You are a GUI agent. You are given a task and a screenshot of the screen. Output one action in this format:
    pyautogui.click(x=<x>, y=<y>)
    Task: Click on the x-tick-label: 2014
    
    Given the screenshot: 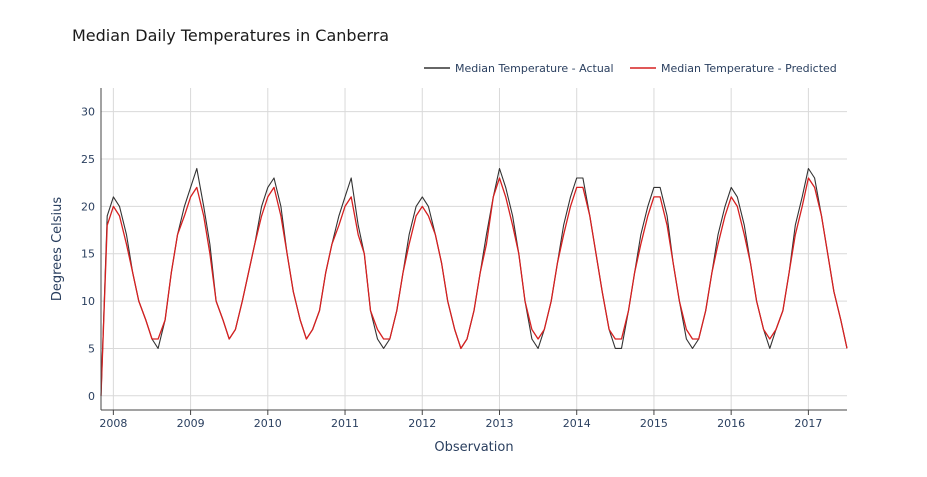 What is the action you would take?
    pyautogui.click(x=577, y=423)
    